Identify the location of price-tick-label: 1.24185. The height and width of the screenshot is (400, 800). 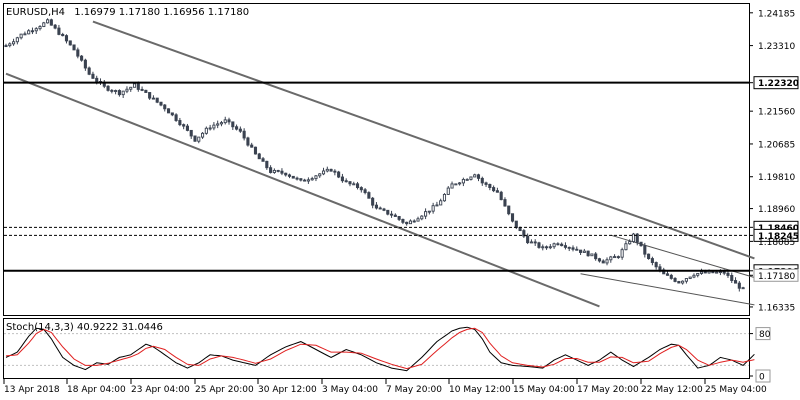
(776, 14).